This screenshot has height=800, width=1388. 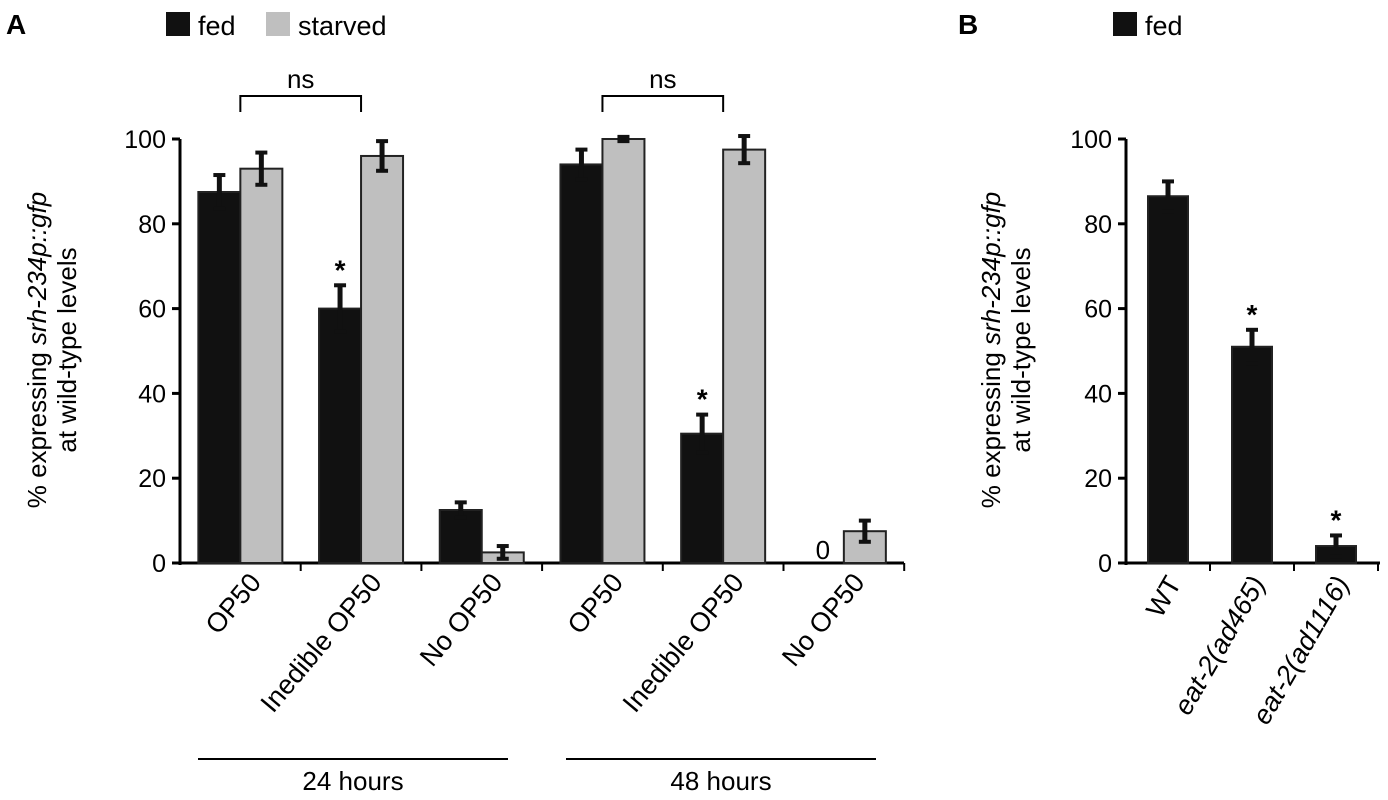 What do you see at coordinates (720, 781) in the screenshot?
I see `group-label-48h: 48 hours` at bounding box center [720, 781].